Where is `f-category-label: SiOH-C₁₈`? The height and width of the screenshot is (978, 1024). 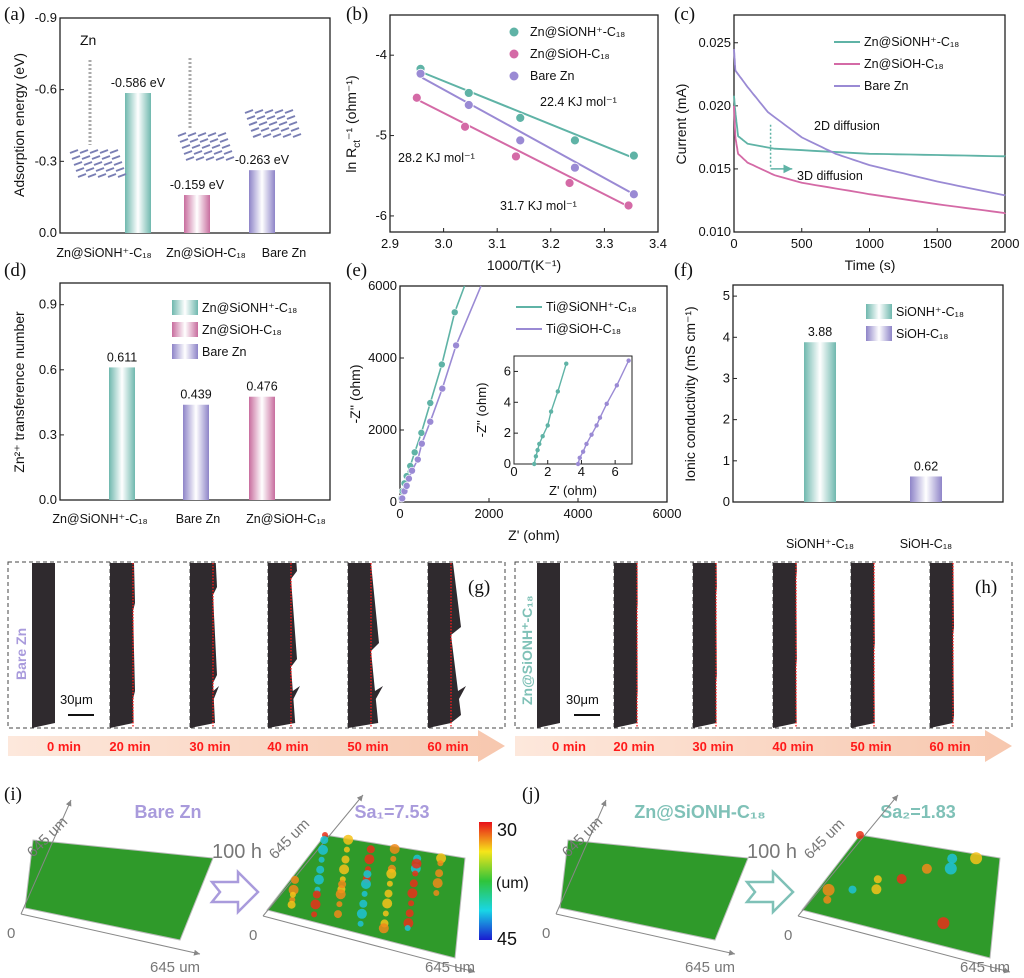
f-category-label: SiOH-C₁₈ is located at coordinates (926, 544).